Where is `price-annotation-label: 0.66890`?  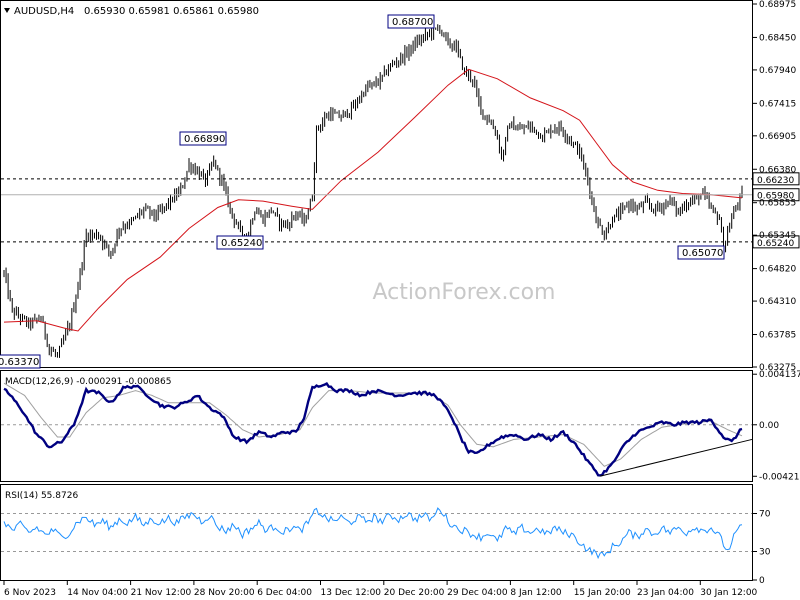
price-annotation-label: 0.66890 is located at coordinates (204, 139).